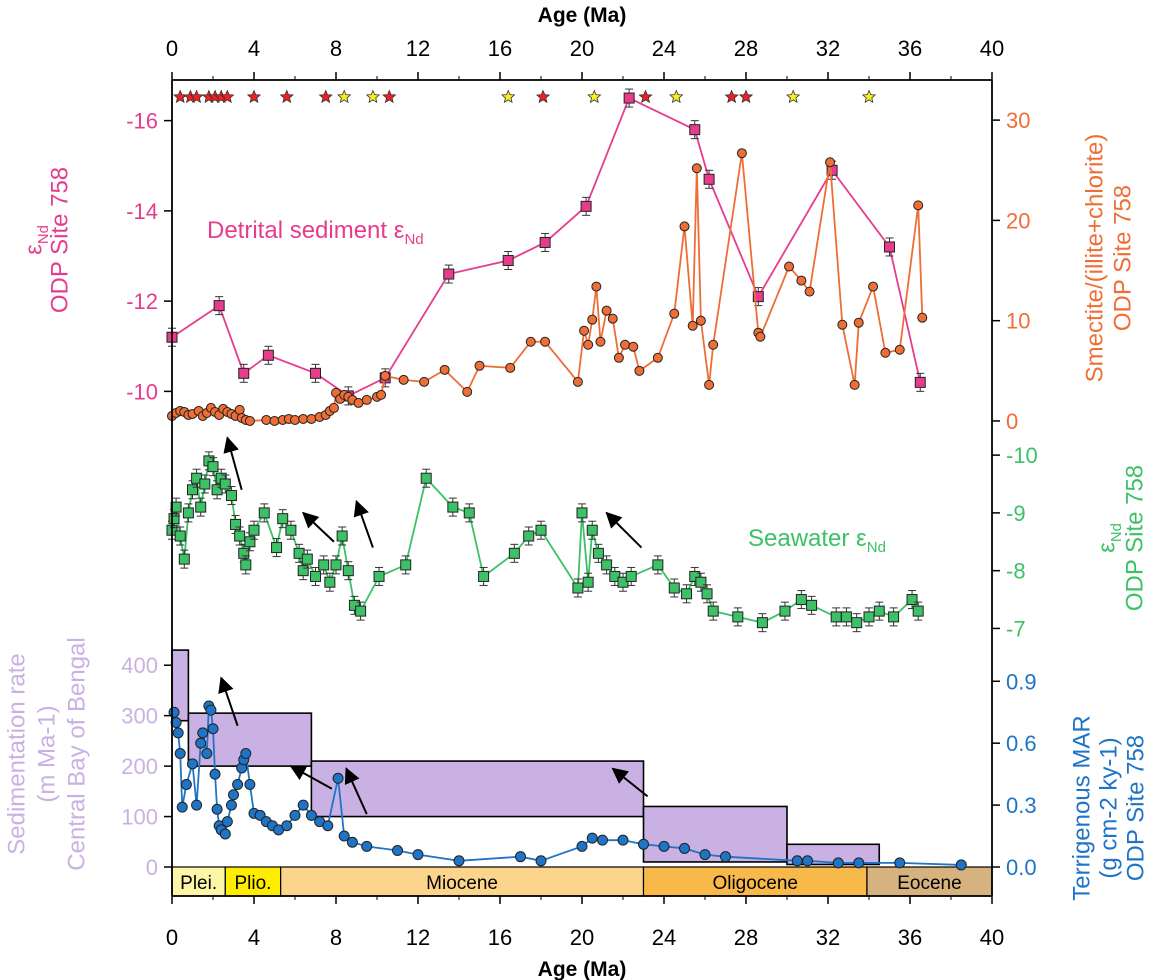  I want to click on mar-y-tick-label: 0.6, so click(1021, 743).